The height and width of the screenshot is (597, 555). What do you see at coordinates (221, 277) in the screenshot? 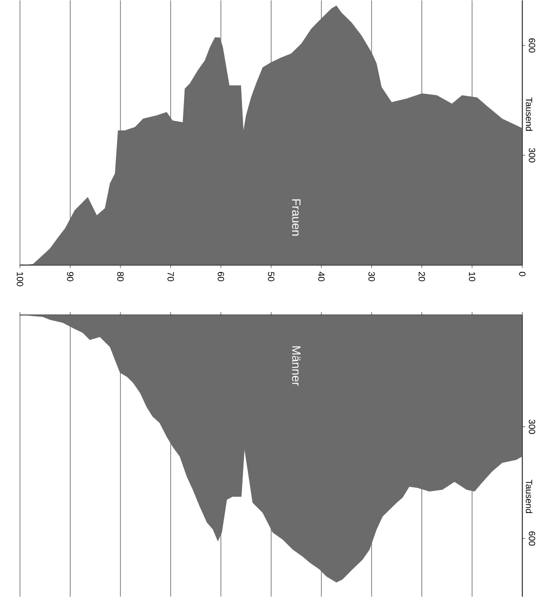
I see `x-tick-label: 60` at bounding box center [221, 277].